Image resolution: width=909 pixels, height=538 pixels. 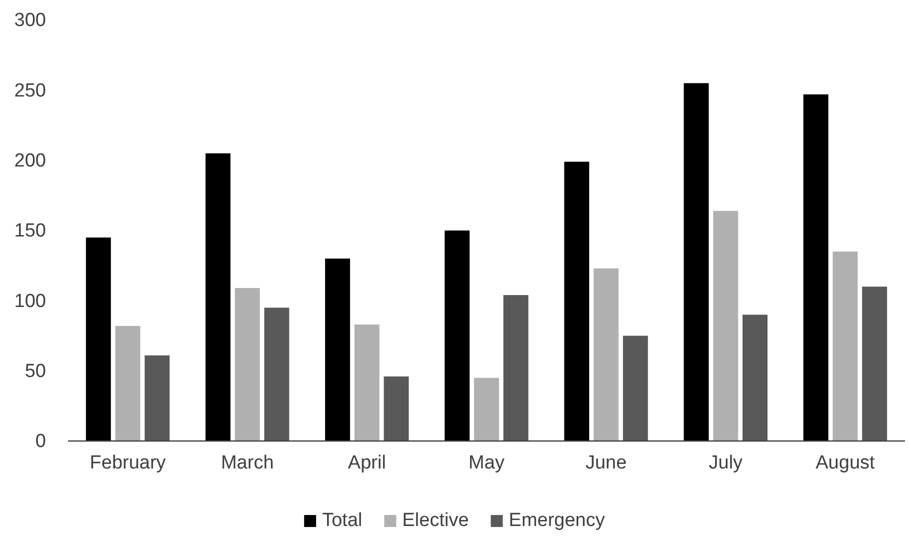 I want to click on y-tick-label: 250, so click(x=30, y=91).